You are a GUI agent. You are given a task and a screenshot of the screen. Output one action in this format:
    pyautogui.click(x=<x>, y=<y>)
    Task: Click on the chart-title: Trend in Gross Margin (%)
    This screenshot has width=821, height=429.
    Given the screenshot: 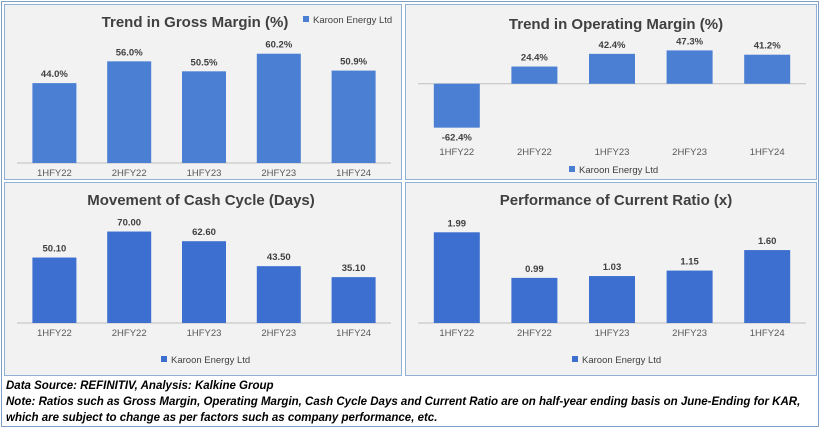 What is the action you would take?
    pyautogui.click(x=195, y=22)
    